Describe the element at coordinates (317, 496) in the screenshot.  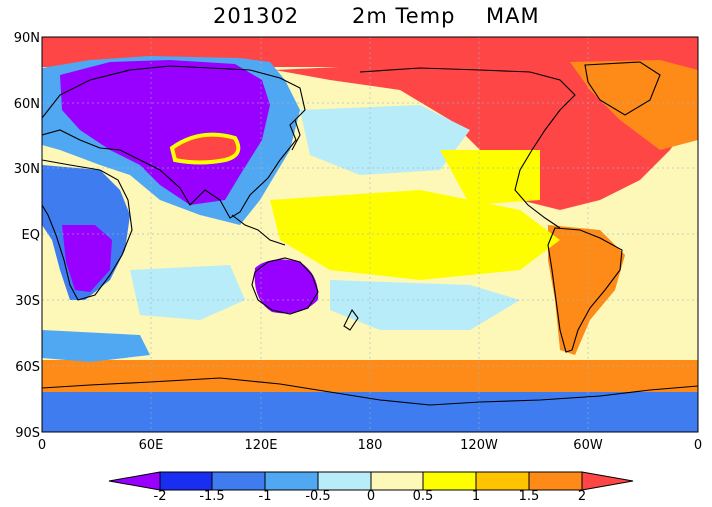
I see `colorbar-label: -0.5` at that location.